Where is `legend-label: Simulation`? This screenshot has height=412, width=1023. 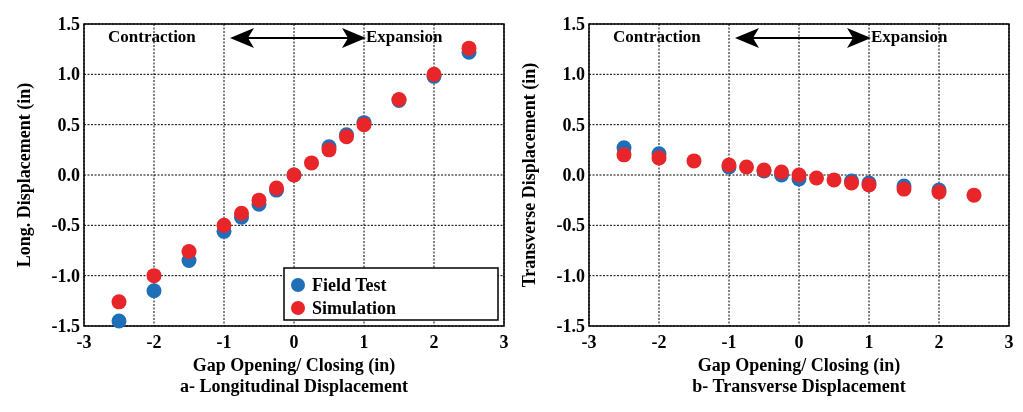
legend-label: Simulation is located at coordinates (354, 308).